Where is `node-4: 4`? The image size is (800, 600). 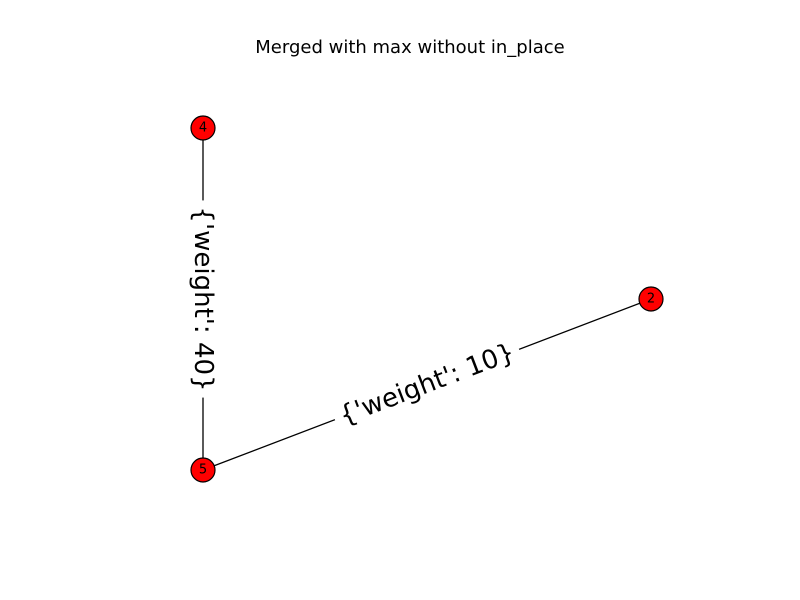
node-4: 4 is located at coordinates (203, 128).